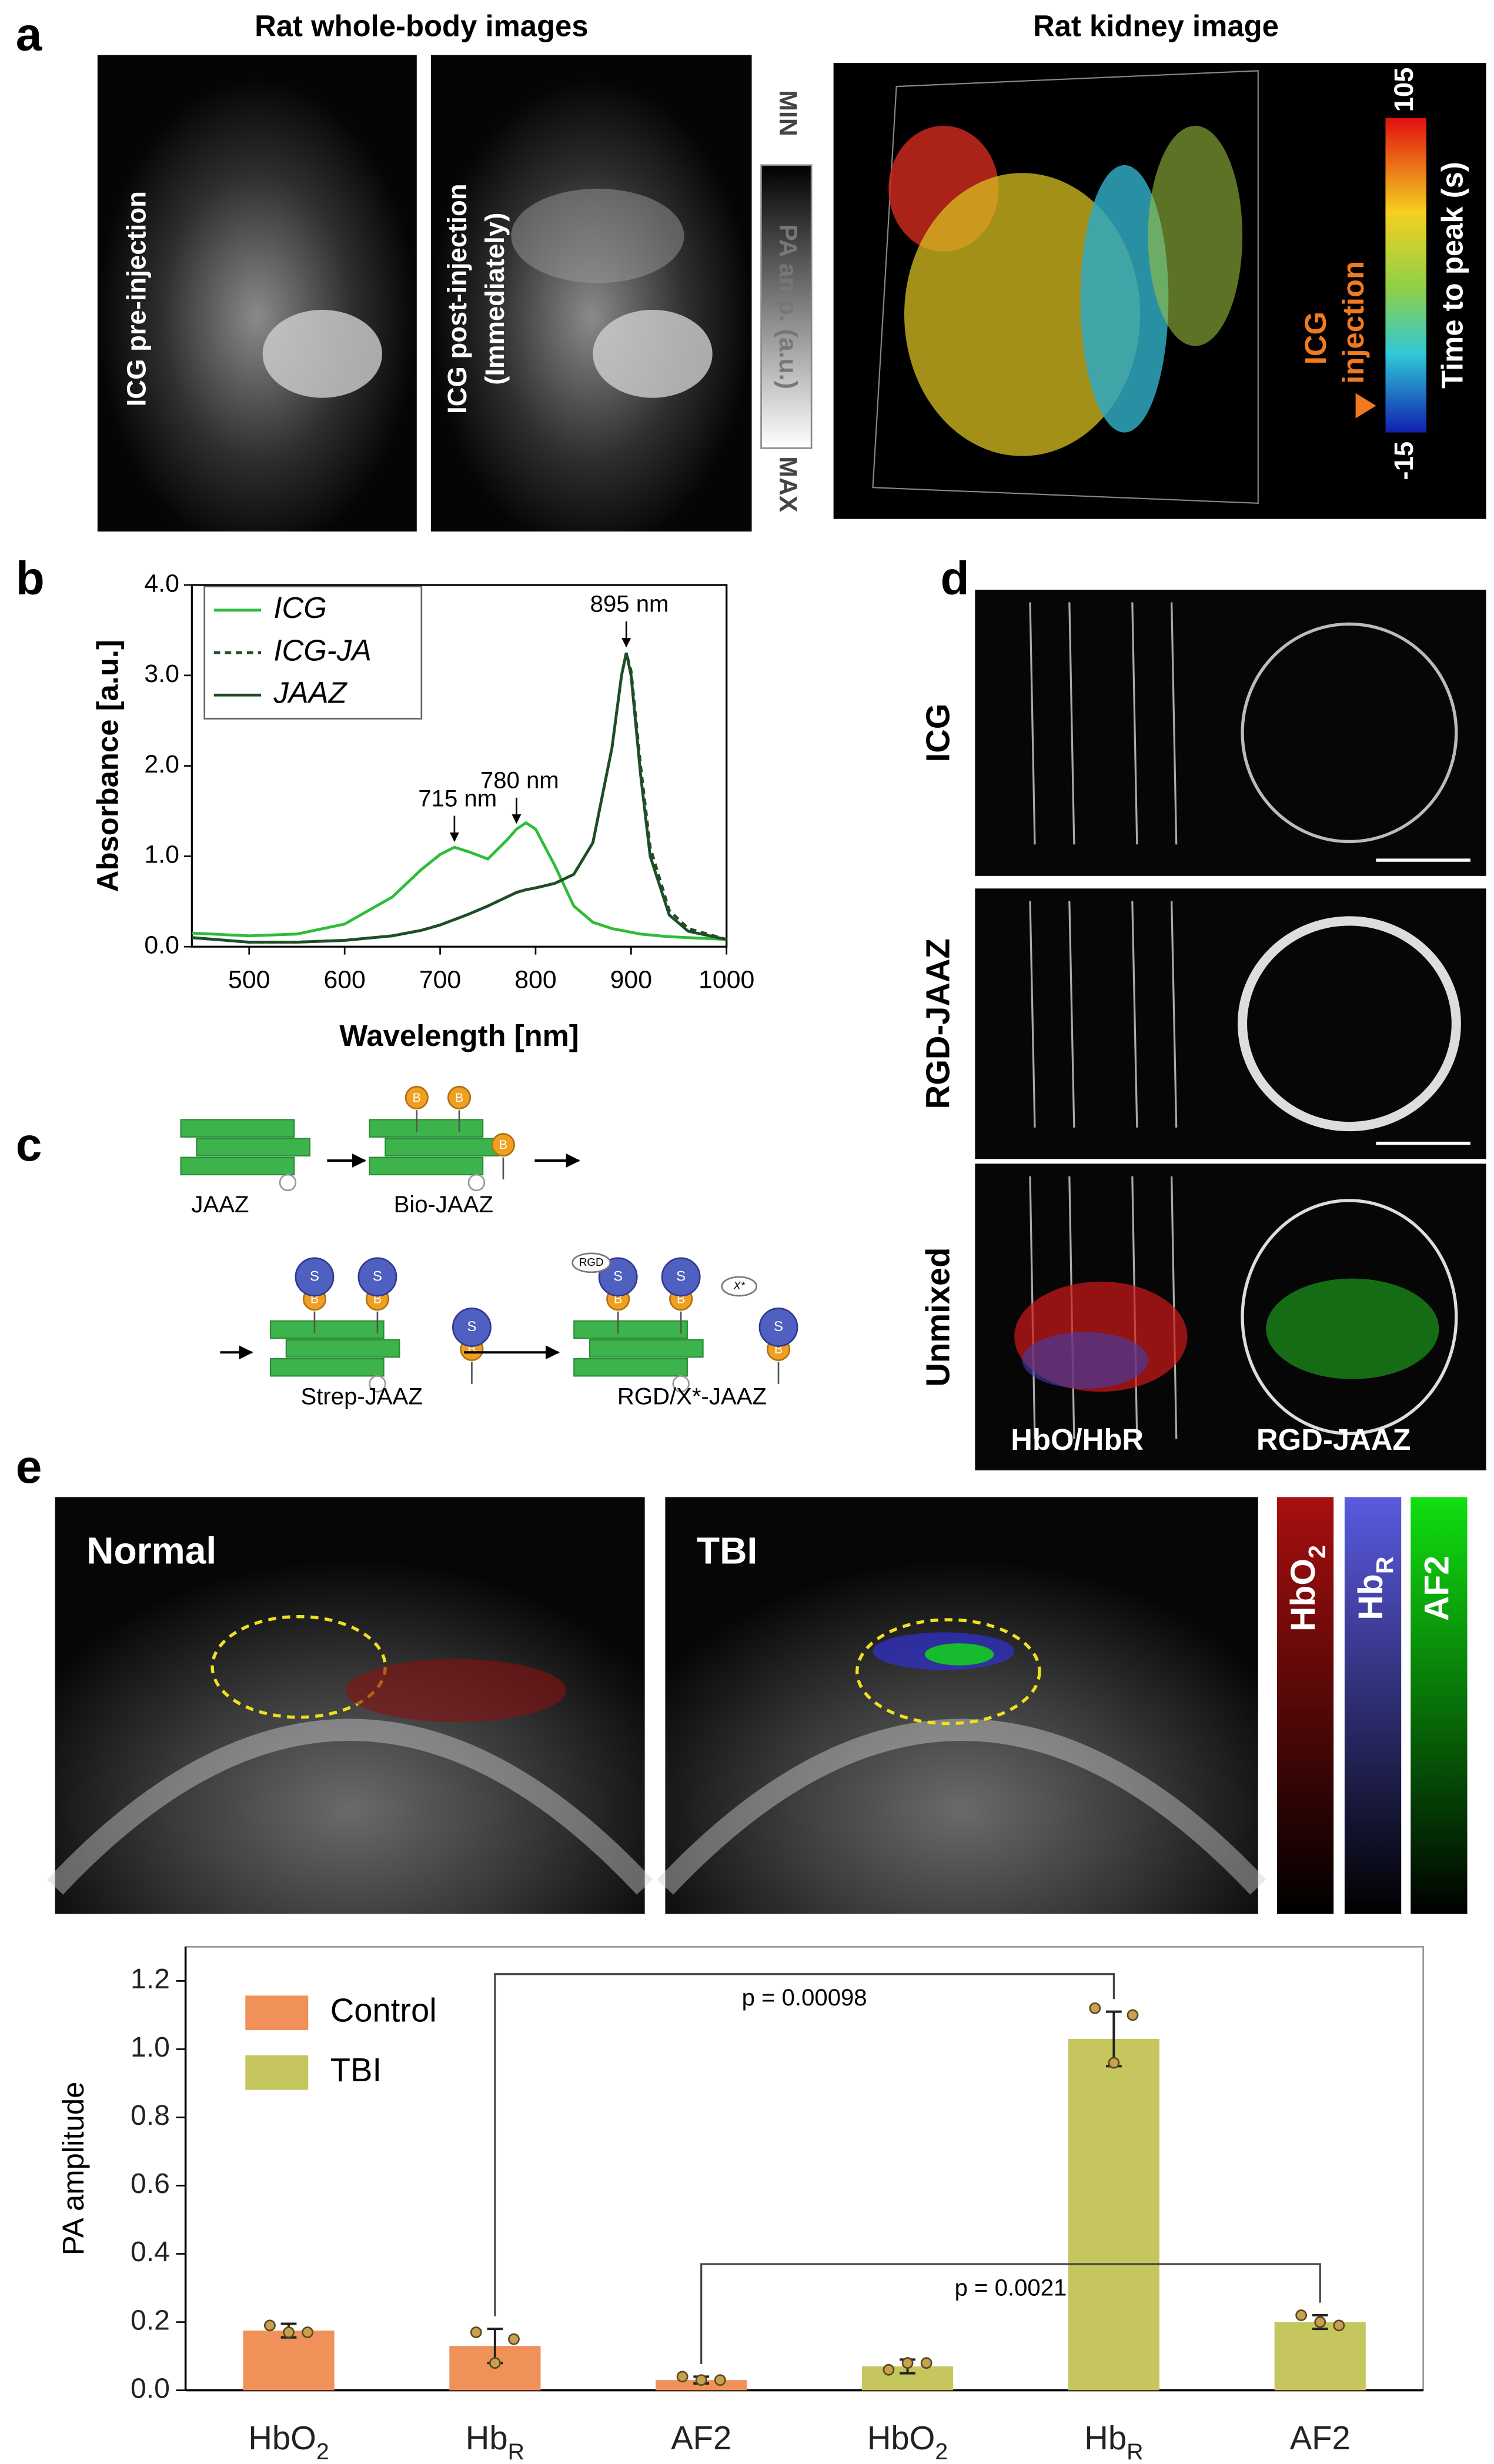 This screenshot has width=1494, height=2464. Describe the element at coordinates (162, 764) in the screenshot. I see `y-tick-label: 2.0` at that location.